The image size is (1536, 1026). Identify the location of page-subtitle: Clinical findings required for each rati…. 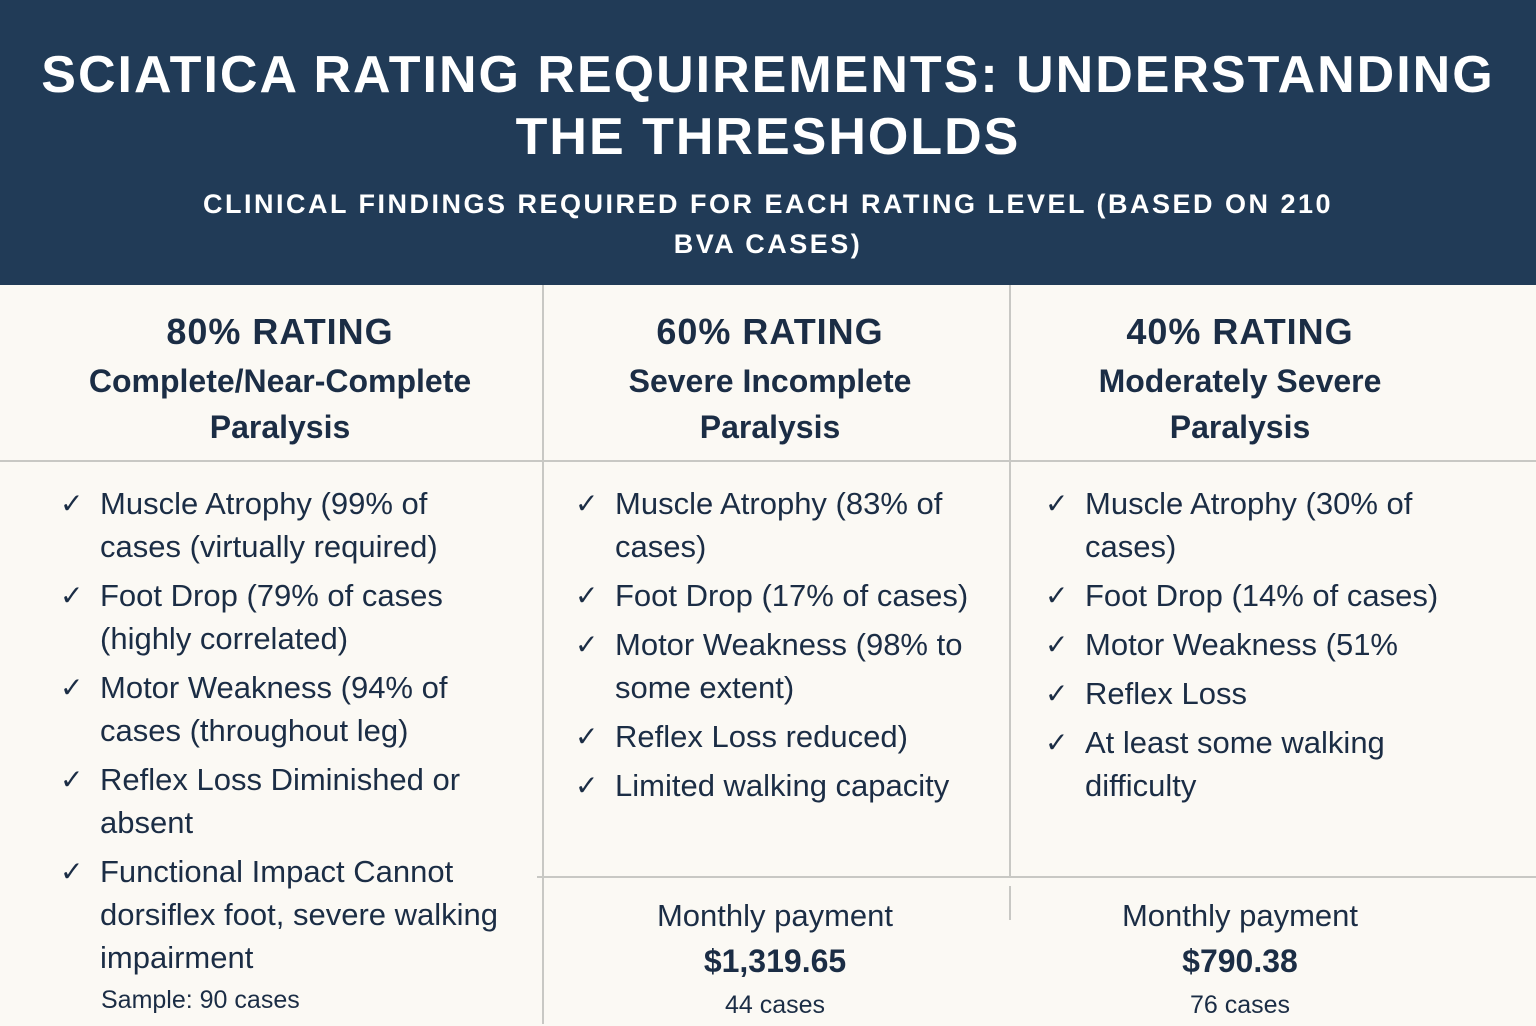
(768, 224).